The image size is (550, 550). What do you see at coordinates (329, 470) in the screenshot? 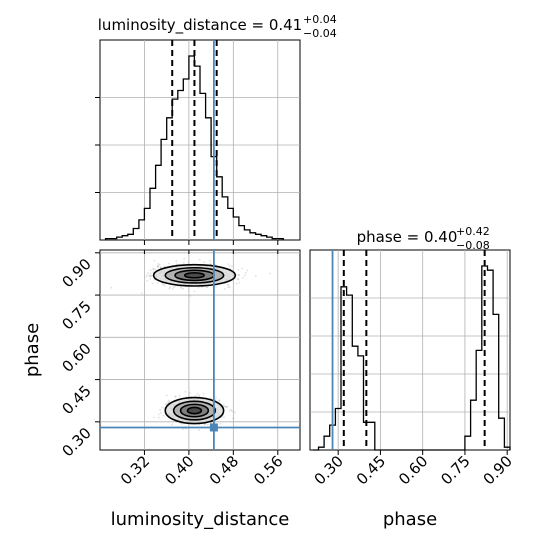
I see `x-tick-label-phase: 0.30` at bounding box center [329, 470].